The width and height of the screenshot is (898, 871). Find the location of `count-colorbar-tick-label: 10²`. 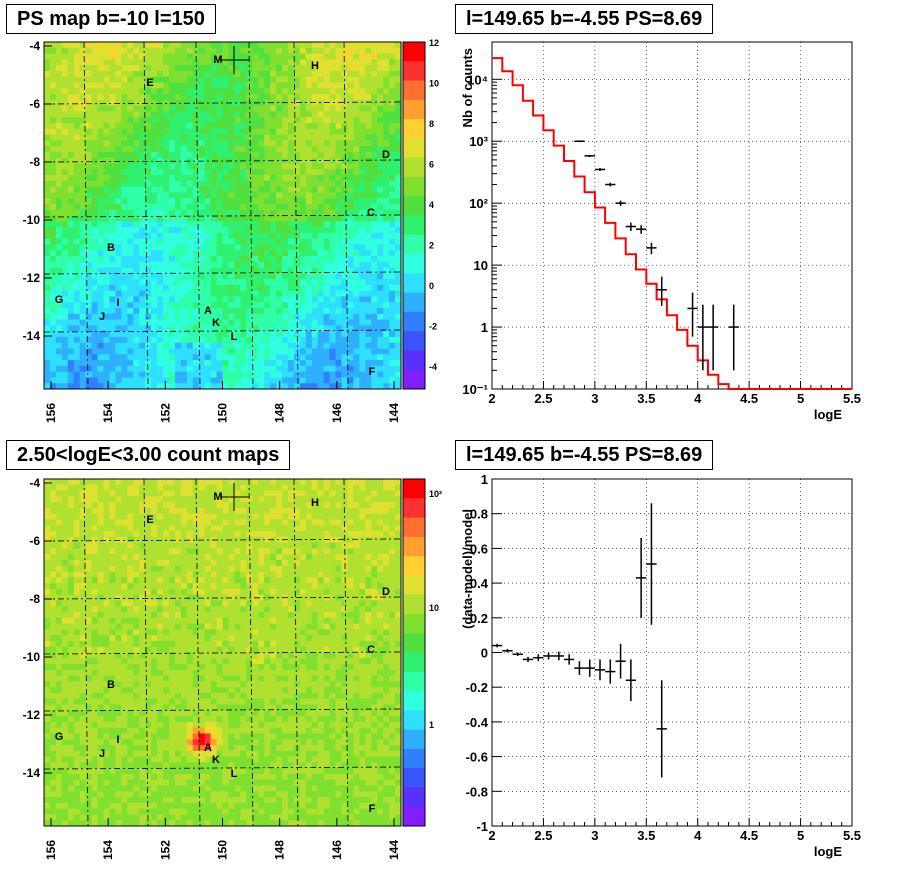

count-colorbar-tick-label: 10² is located at coordinates (435, 494).